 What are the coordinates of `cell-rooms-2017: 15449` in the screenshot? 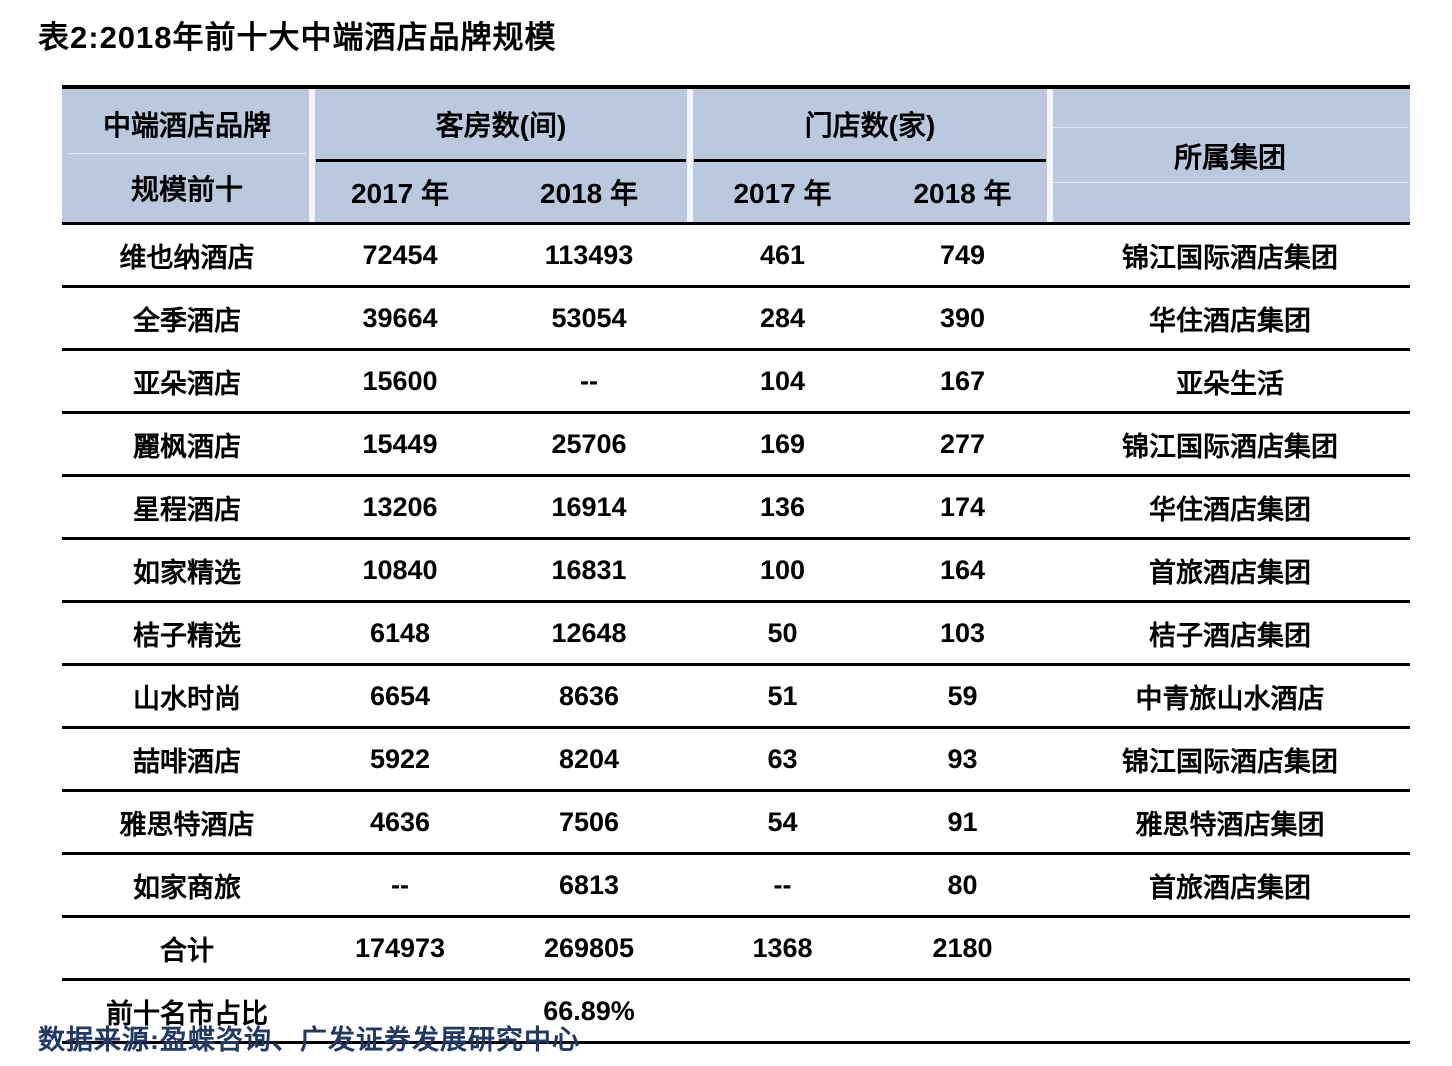 It's located at (400, 443).